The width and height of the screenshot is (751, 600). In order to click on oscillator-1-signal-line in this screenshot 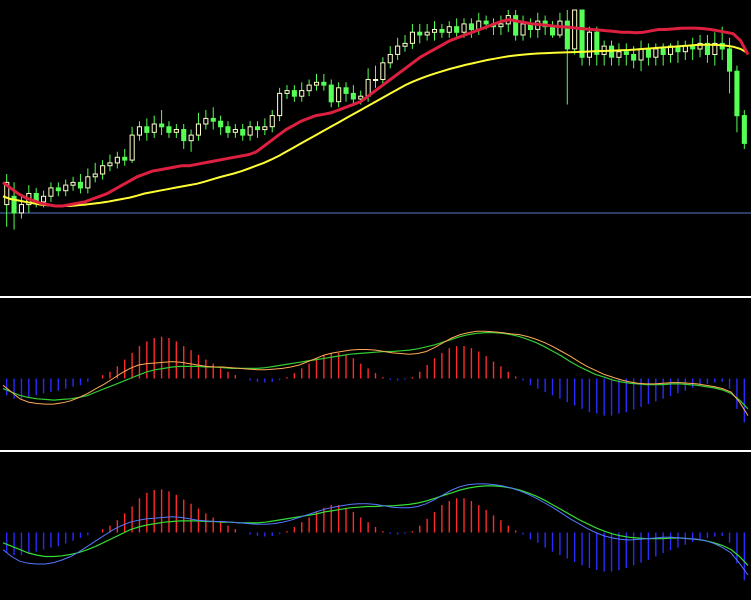, I will do `click(375, 371)`.